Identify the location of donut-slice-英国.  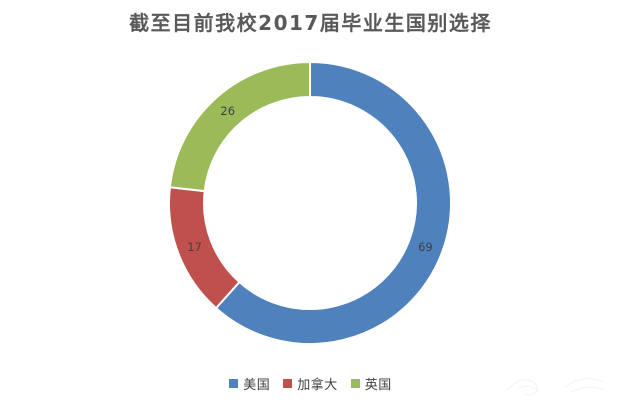
(239, 127).